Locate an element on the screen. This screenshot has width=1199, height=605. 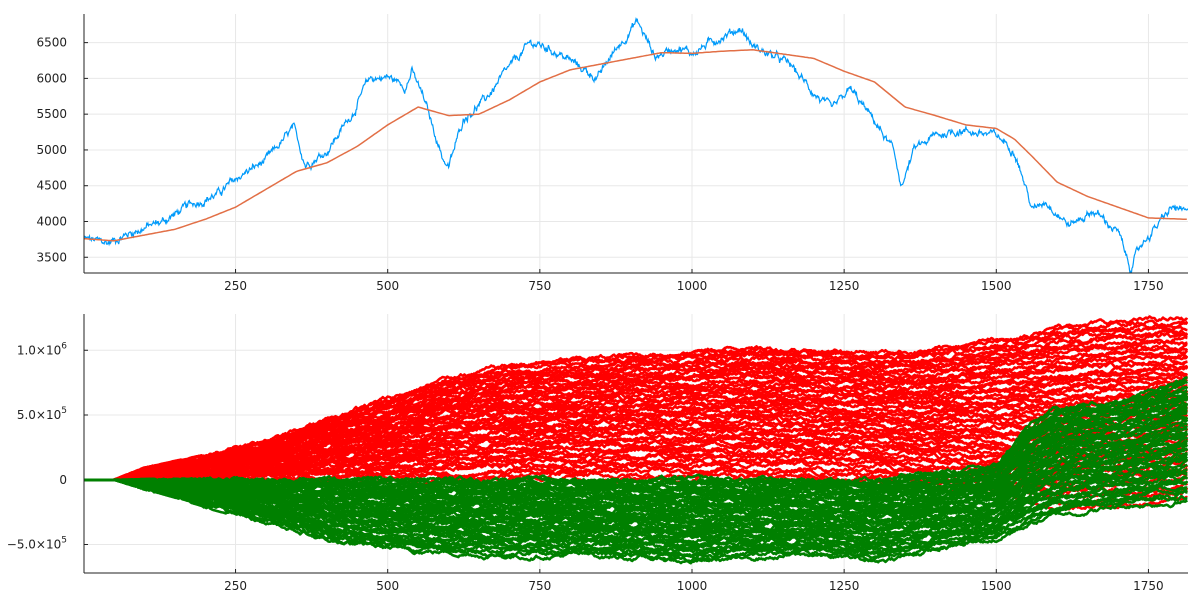
y-tick-label: 4500 is located at coordinates (51, 186).